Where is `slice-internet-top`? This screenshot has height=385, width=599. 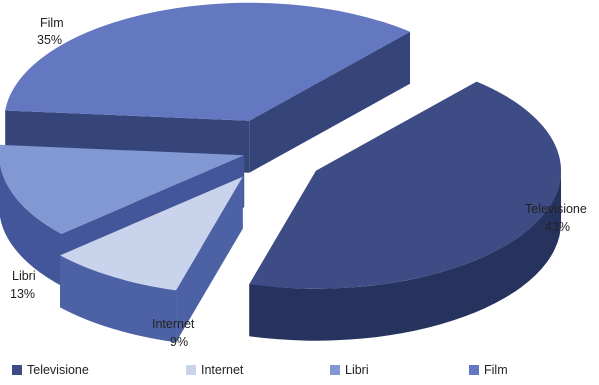
slice-internet-top is located at coordinates (151, 233).